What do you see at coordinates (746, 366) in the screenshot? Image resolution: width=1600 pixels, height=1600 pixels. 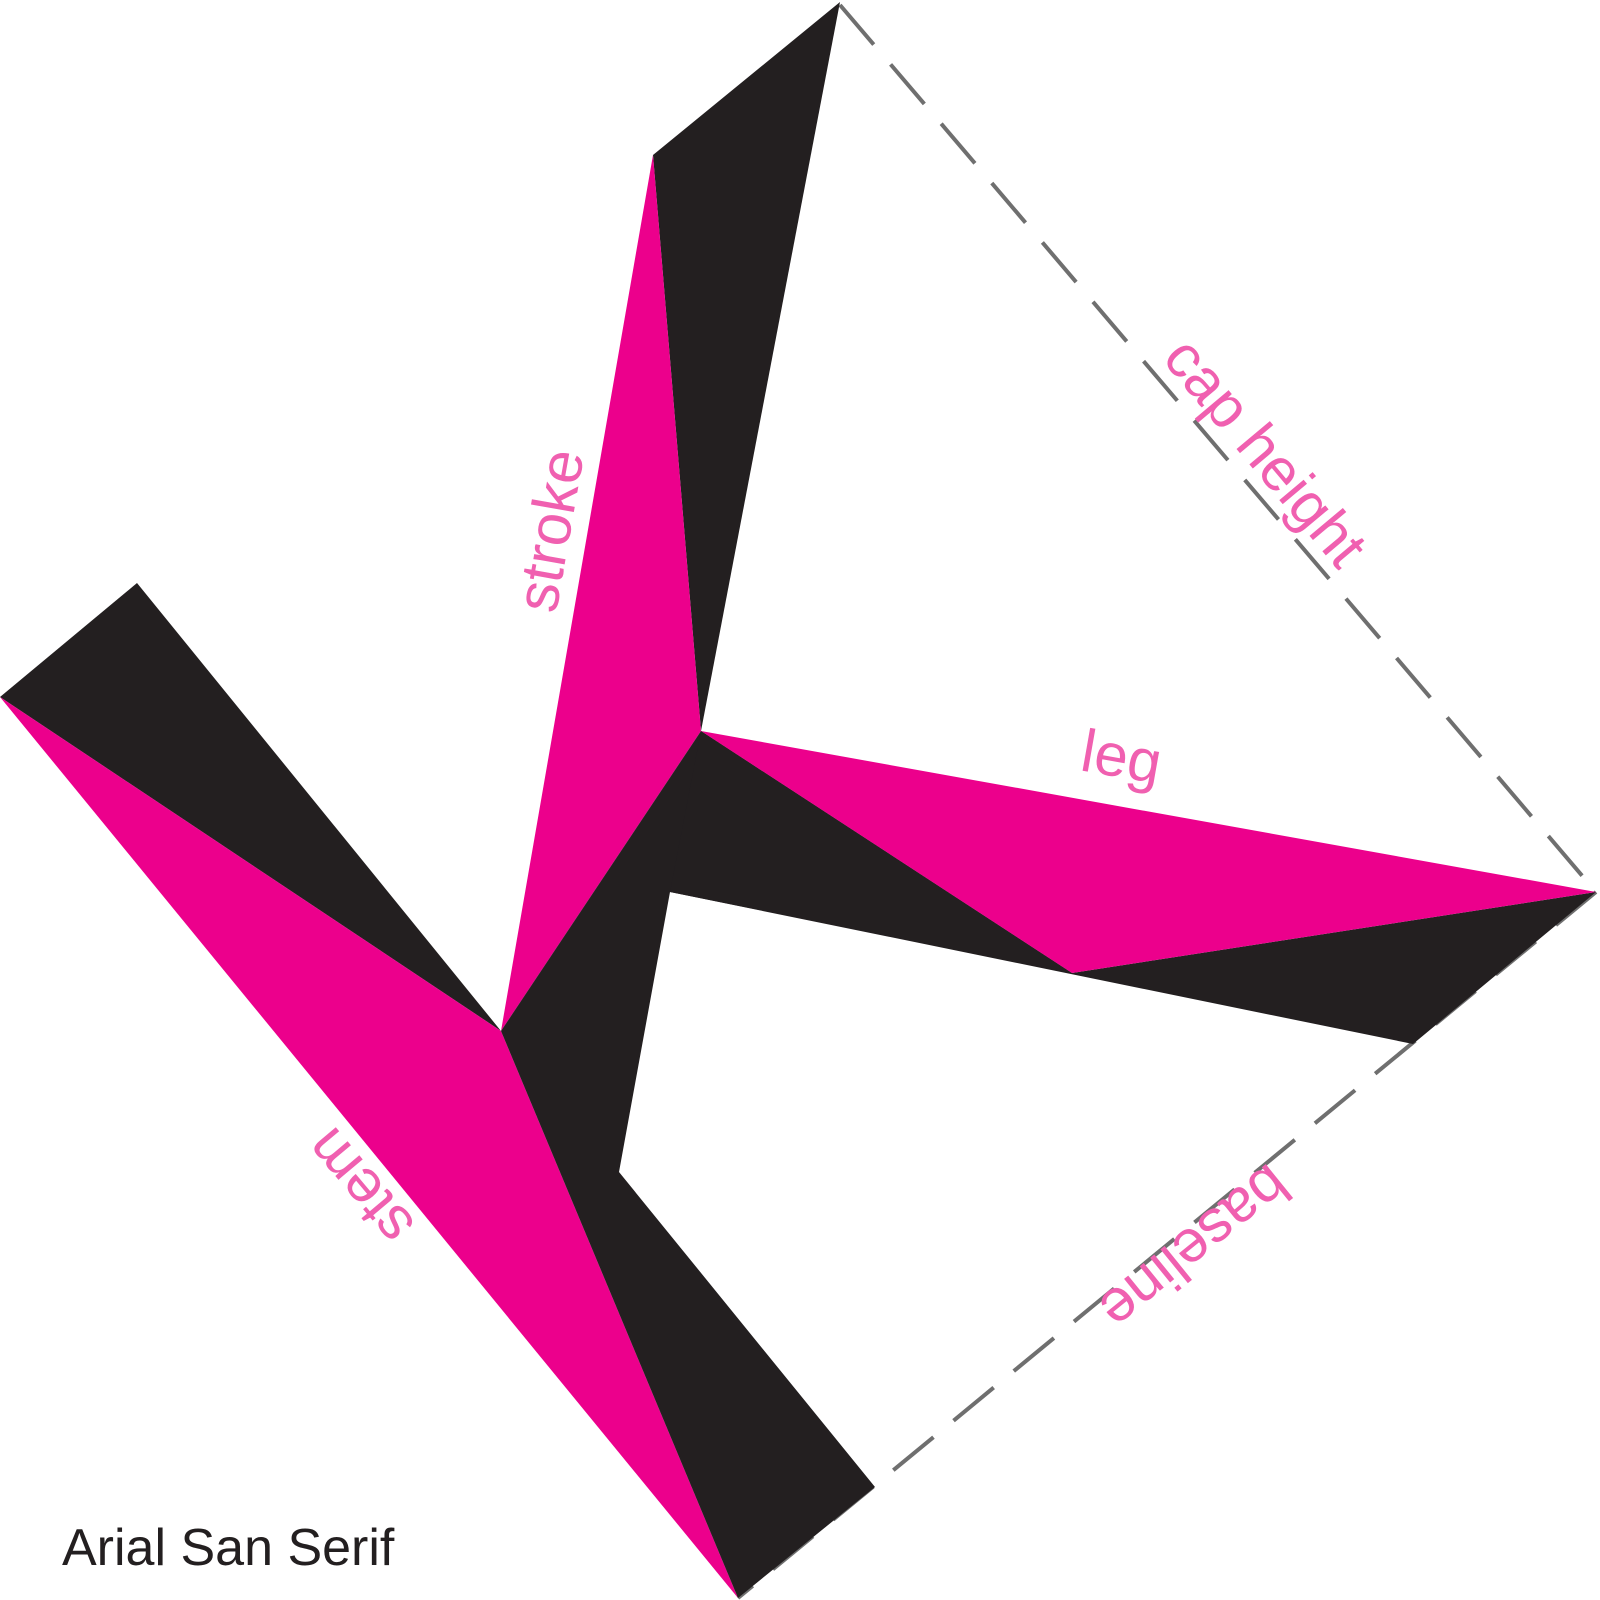 I see `stroke-shadow` at bounding box center [746, 366].